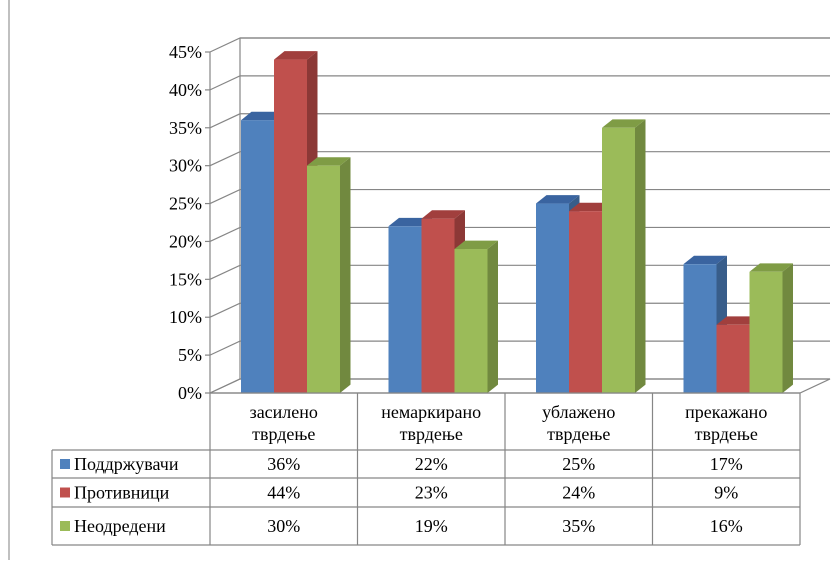 This screenshot has width=837, height=575. What do you see at coordinates (431, 464) in the screenshot?
I see `data-table-value: 22%` at bounding box center [431, 464].